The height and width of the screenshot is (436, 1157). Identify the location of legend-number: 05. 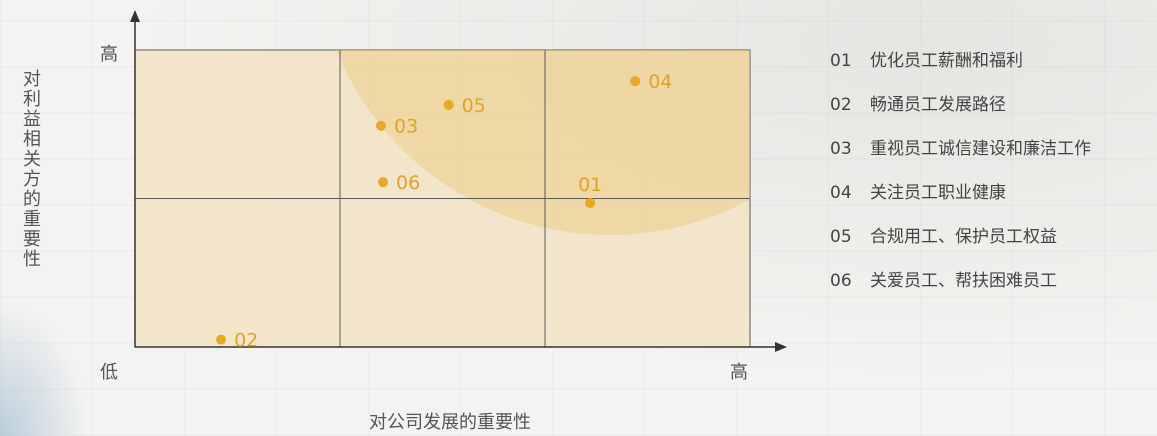
(841, 237).